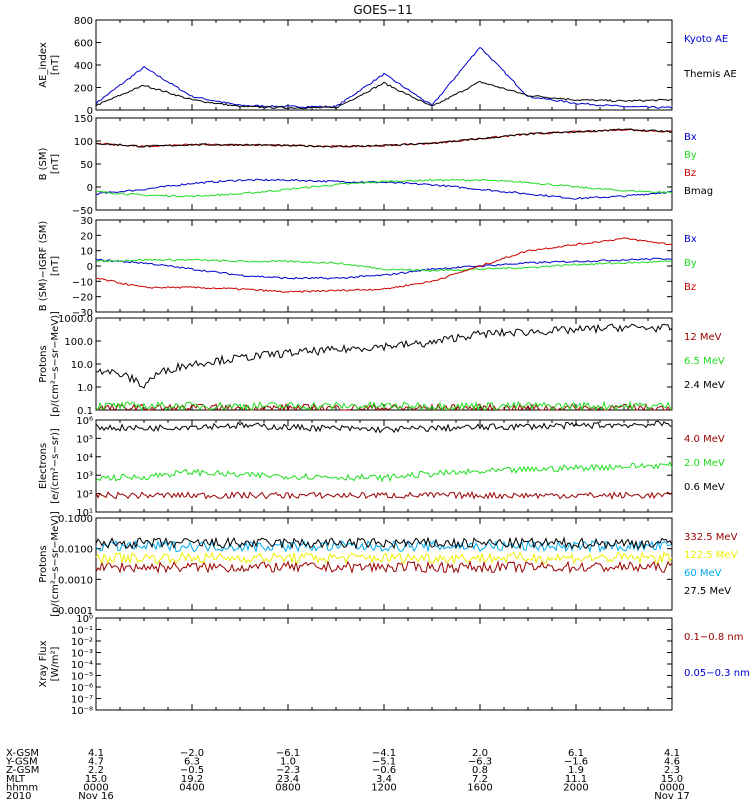  Describe the element at coordinates (690, 137) in the screenshot. I see `legend-entry: Bx` at that location.